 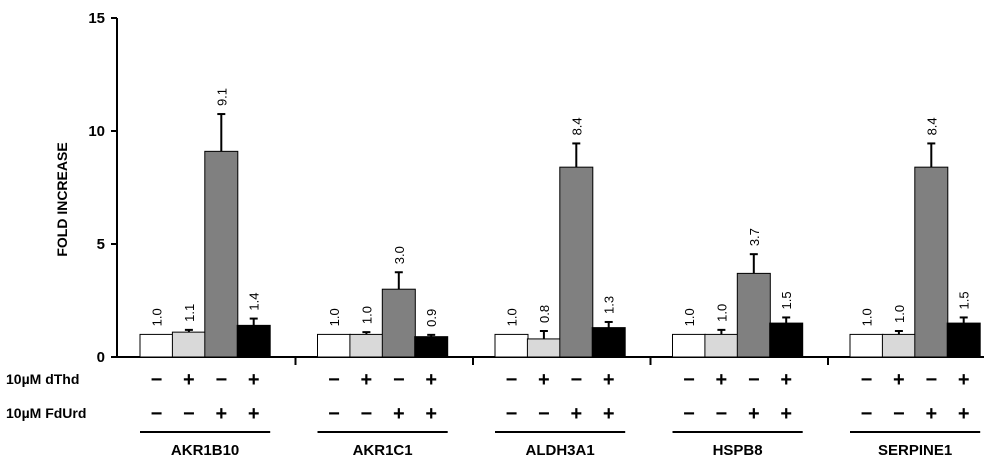 What do you see at coordinates (221, 97) in the screenshot?
I see `data-label: 9.1` at bounding box center [221, 97].